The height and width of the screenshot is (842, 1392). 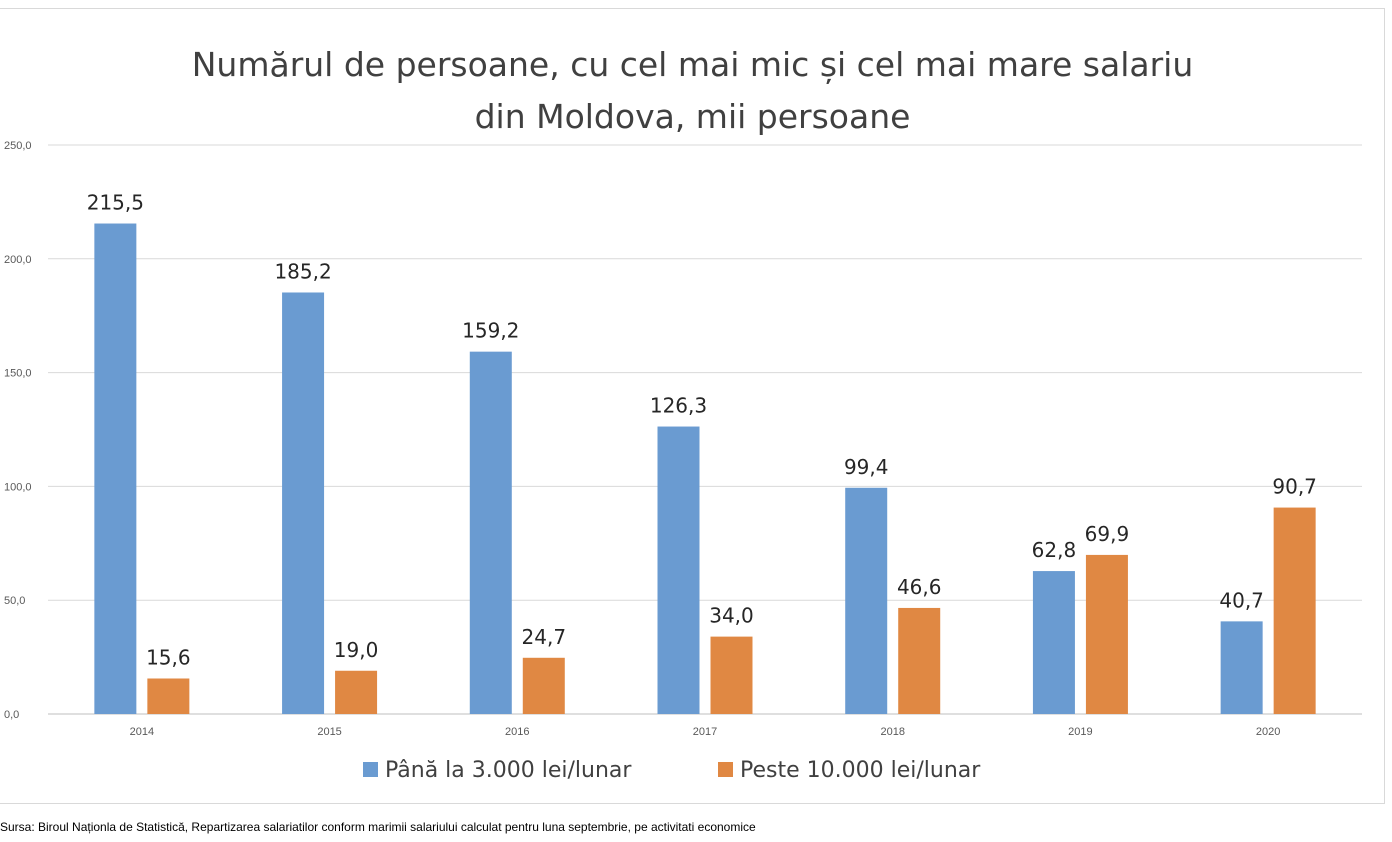 I want to click on y-tick-label: 150,0, so click(x=18, y=374).